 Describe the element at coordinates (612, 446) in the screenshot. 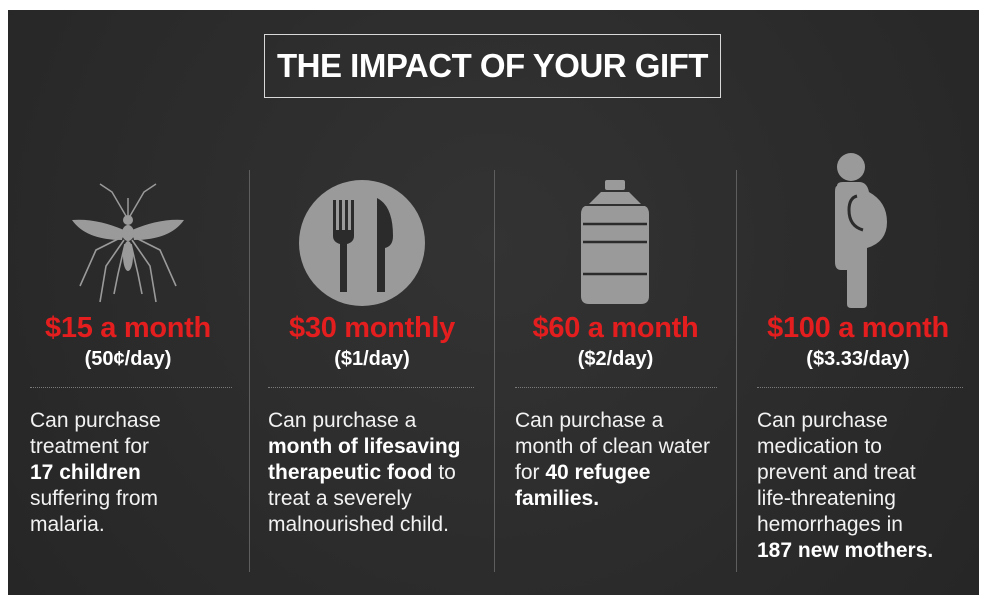

I see `description-line: month of clean water` at that location.